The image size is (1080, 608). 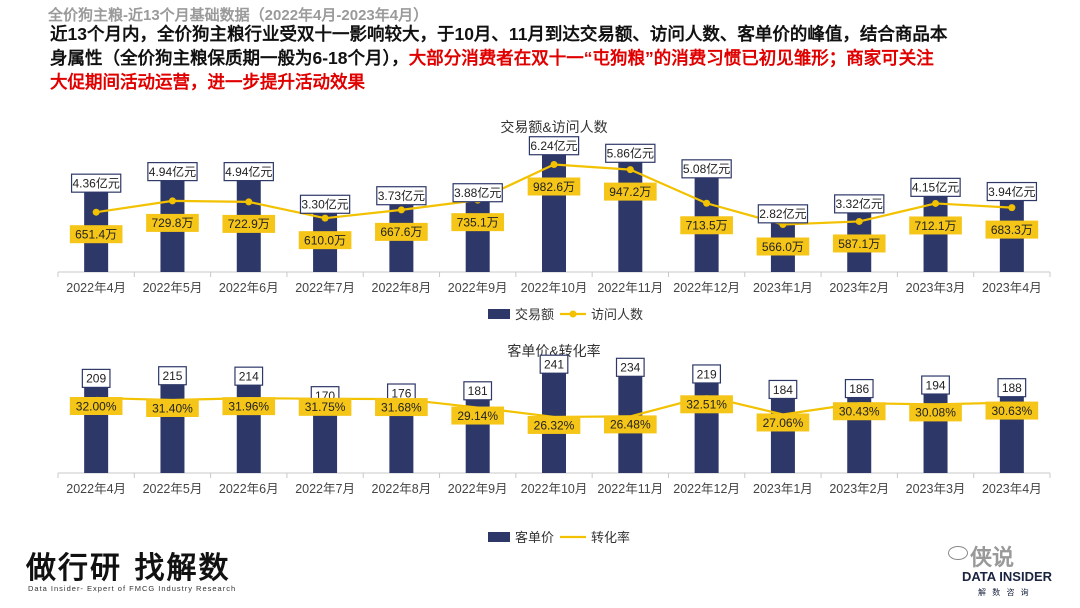 I want to click on bar-label: 3.32亿元, so click(x=859, y=203).